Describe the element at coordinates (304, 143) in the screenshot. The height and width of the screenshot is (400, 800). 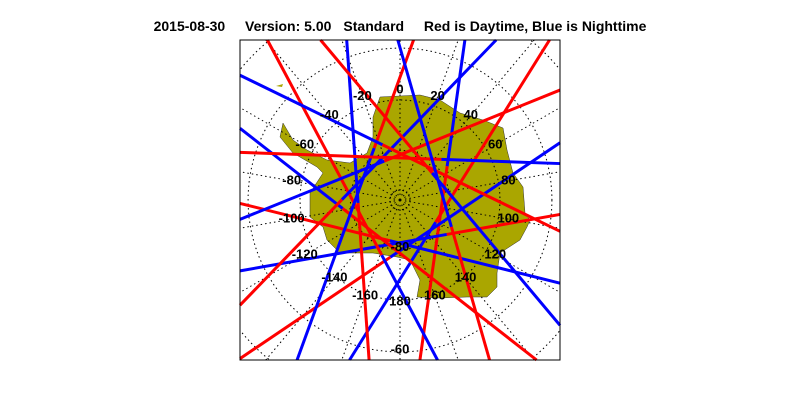
I see `longitude-label: -60` at that location.